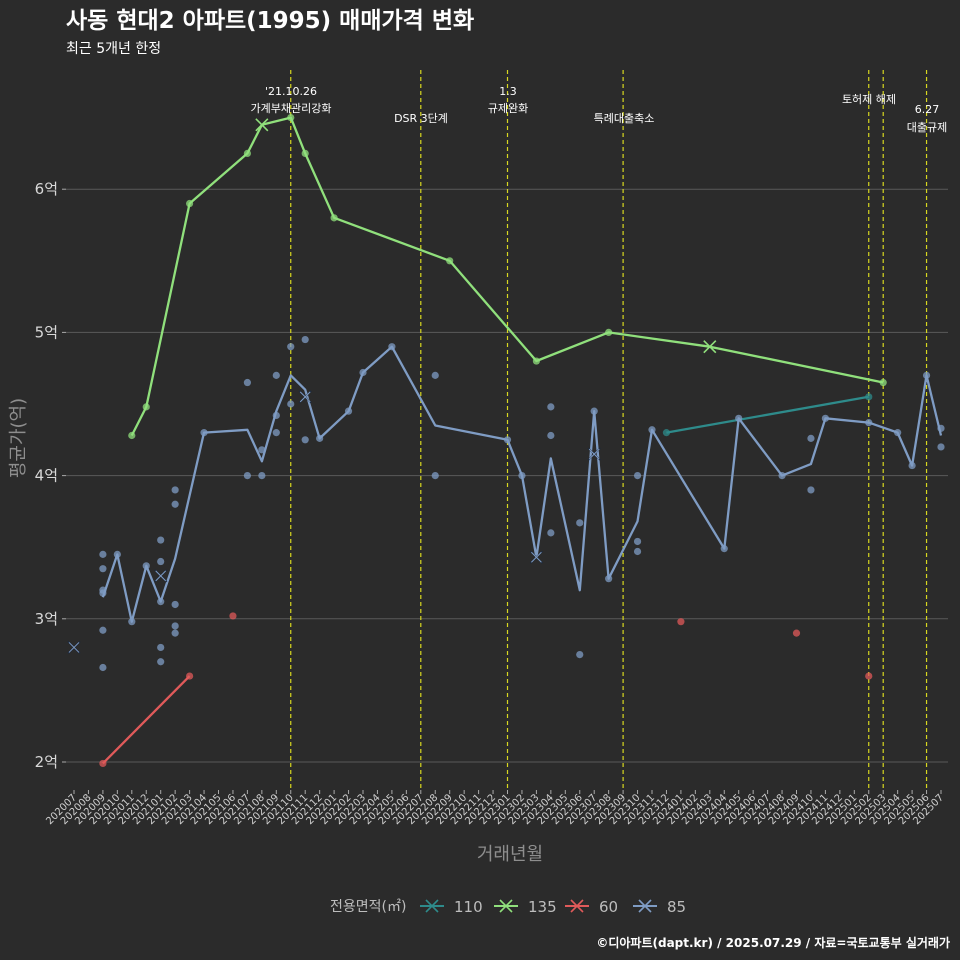 The height and width of the screenshot is (960, 960). I want to click on event-label: 6.27, so click(927, 109).